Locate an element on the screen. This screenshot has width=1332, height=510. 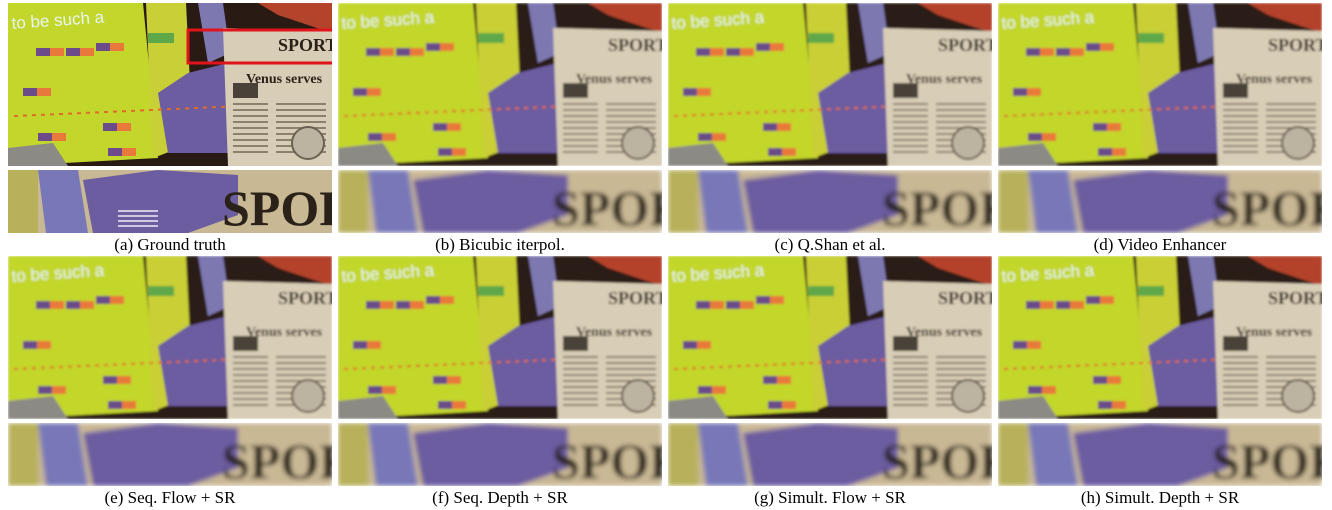
crumpled-area is located at coordinates (1028, 154).